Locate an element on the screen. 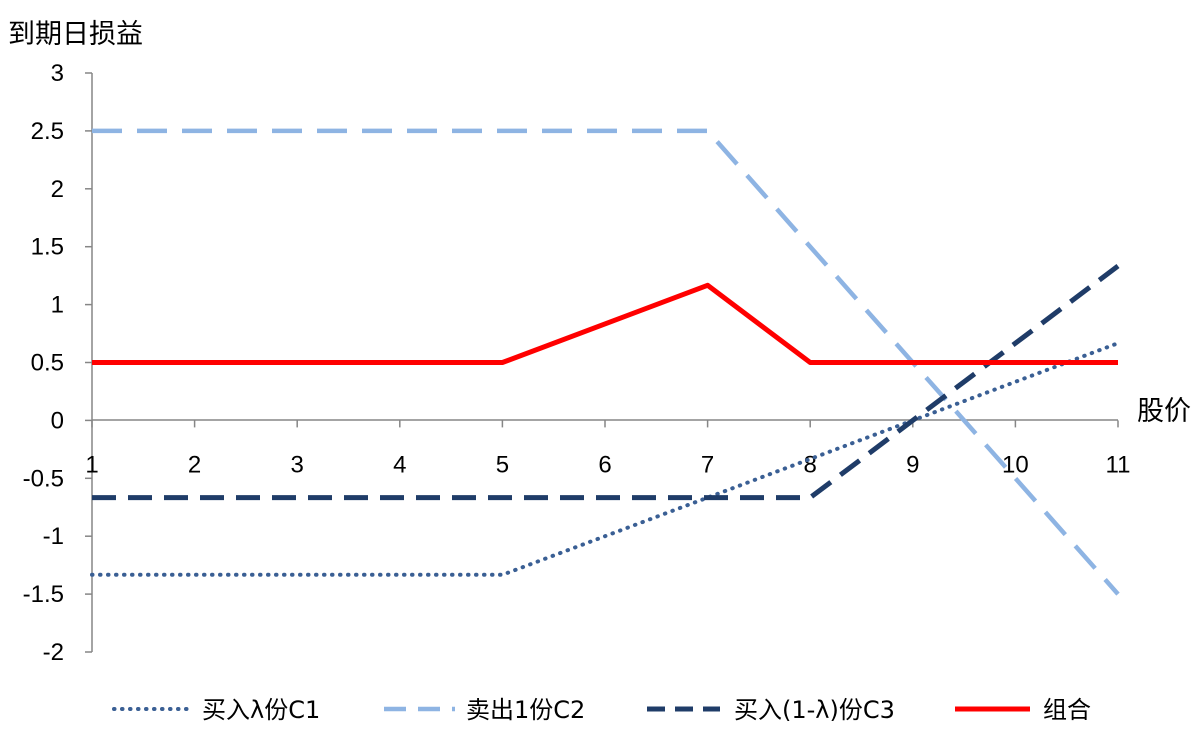  x-axis-title: 股价 is located at coordinates (1164, 411).